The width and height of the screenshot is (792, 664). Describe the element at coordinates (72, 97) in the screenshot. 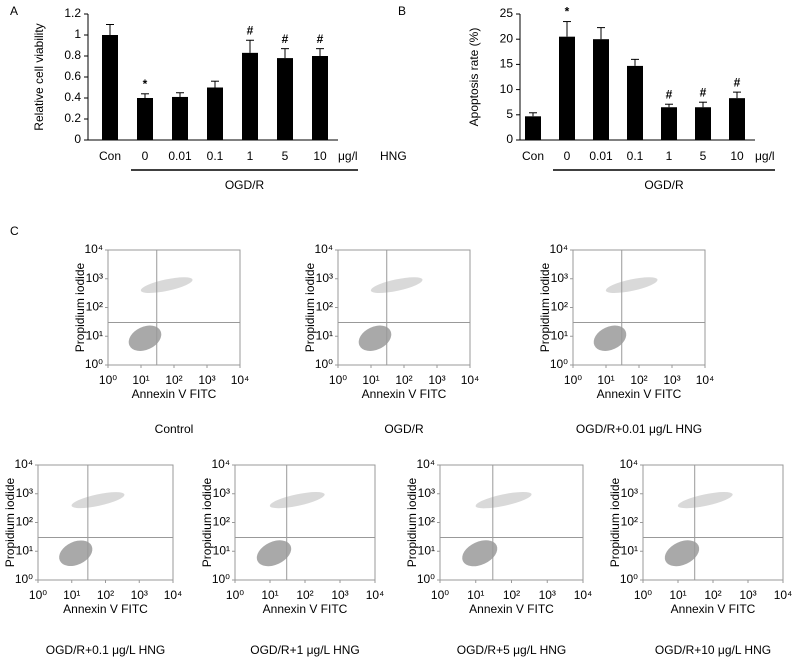

I see `y-tick-label: 0.4` at that location.